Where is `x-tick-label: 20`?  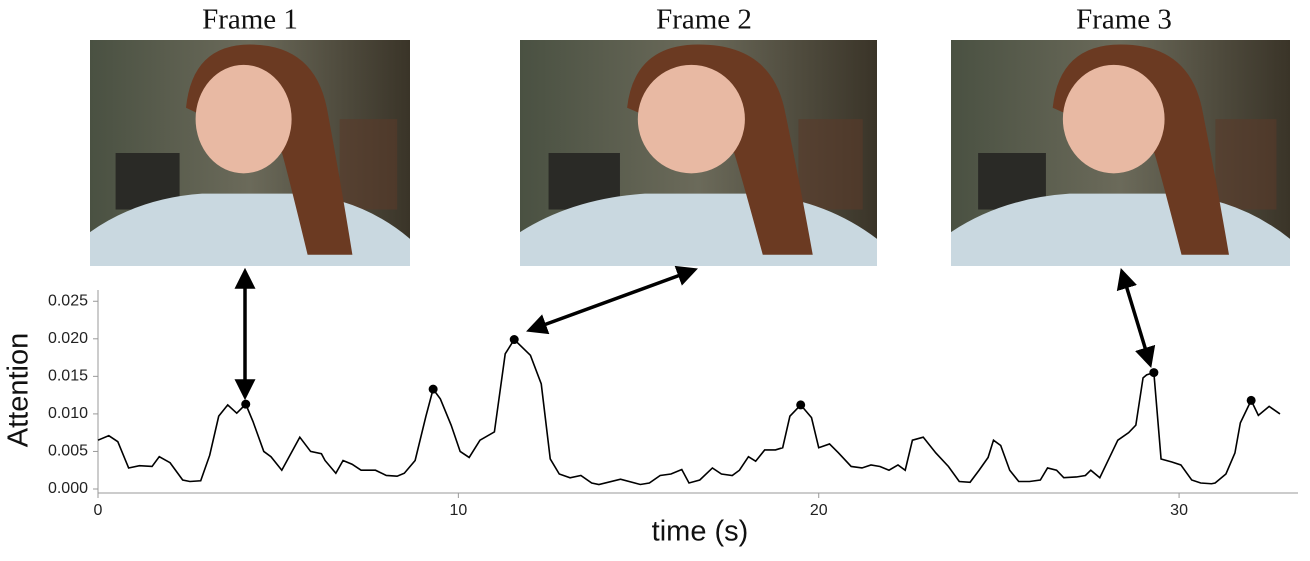
x-tick-label: 20 is located at coordinates (819, 510).